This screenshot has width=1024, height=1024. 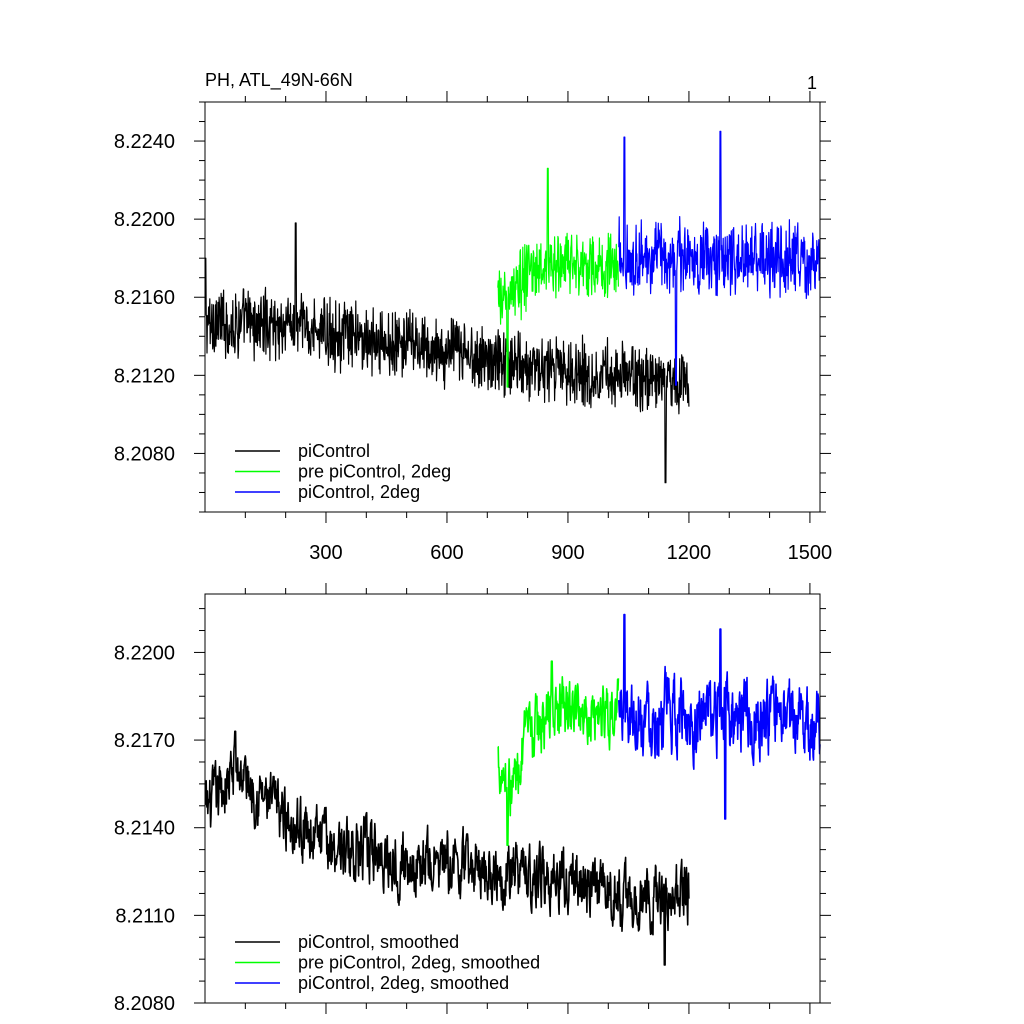 What do you see at coordinates (144, 142) in the screenshot?
I see `y-tick-label: 8.2240` at bounding box center [144, 142].